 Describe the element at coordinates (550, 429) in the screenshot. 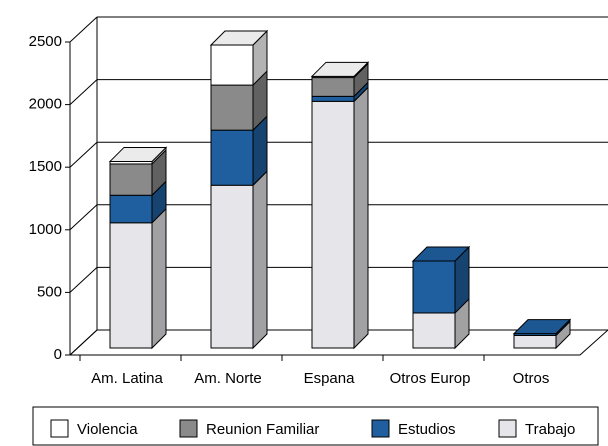

I see `legend-label: Trabajo` at that location.